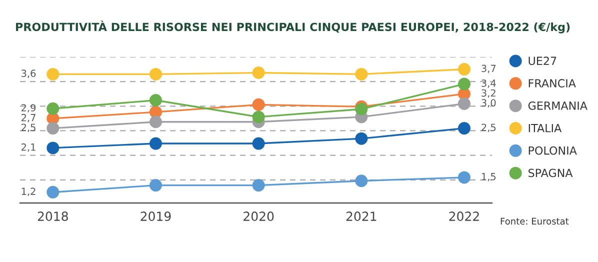  Describe the element at coordinates (534, 221) in the screenshot. I see `source-note: Fonte: Eurostat` at that location.